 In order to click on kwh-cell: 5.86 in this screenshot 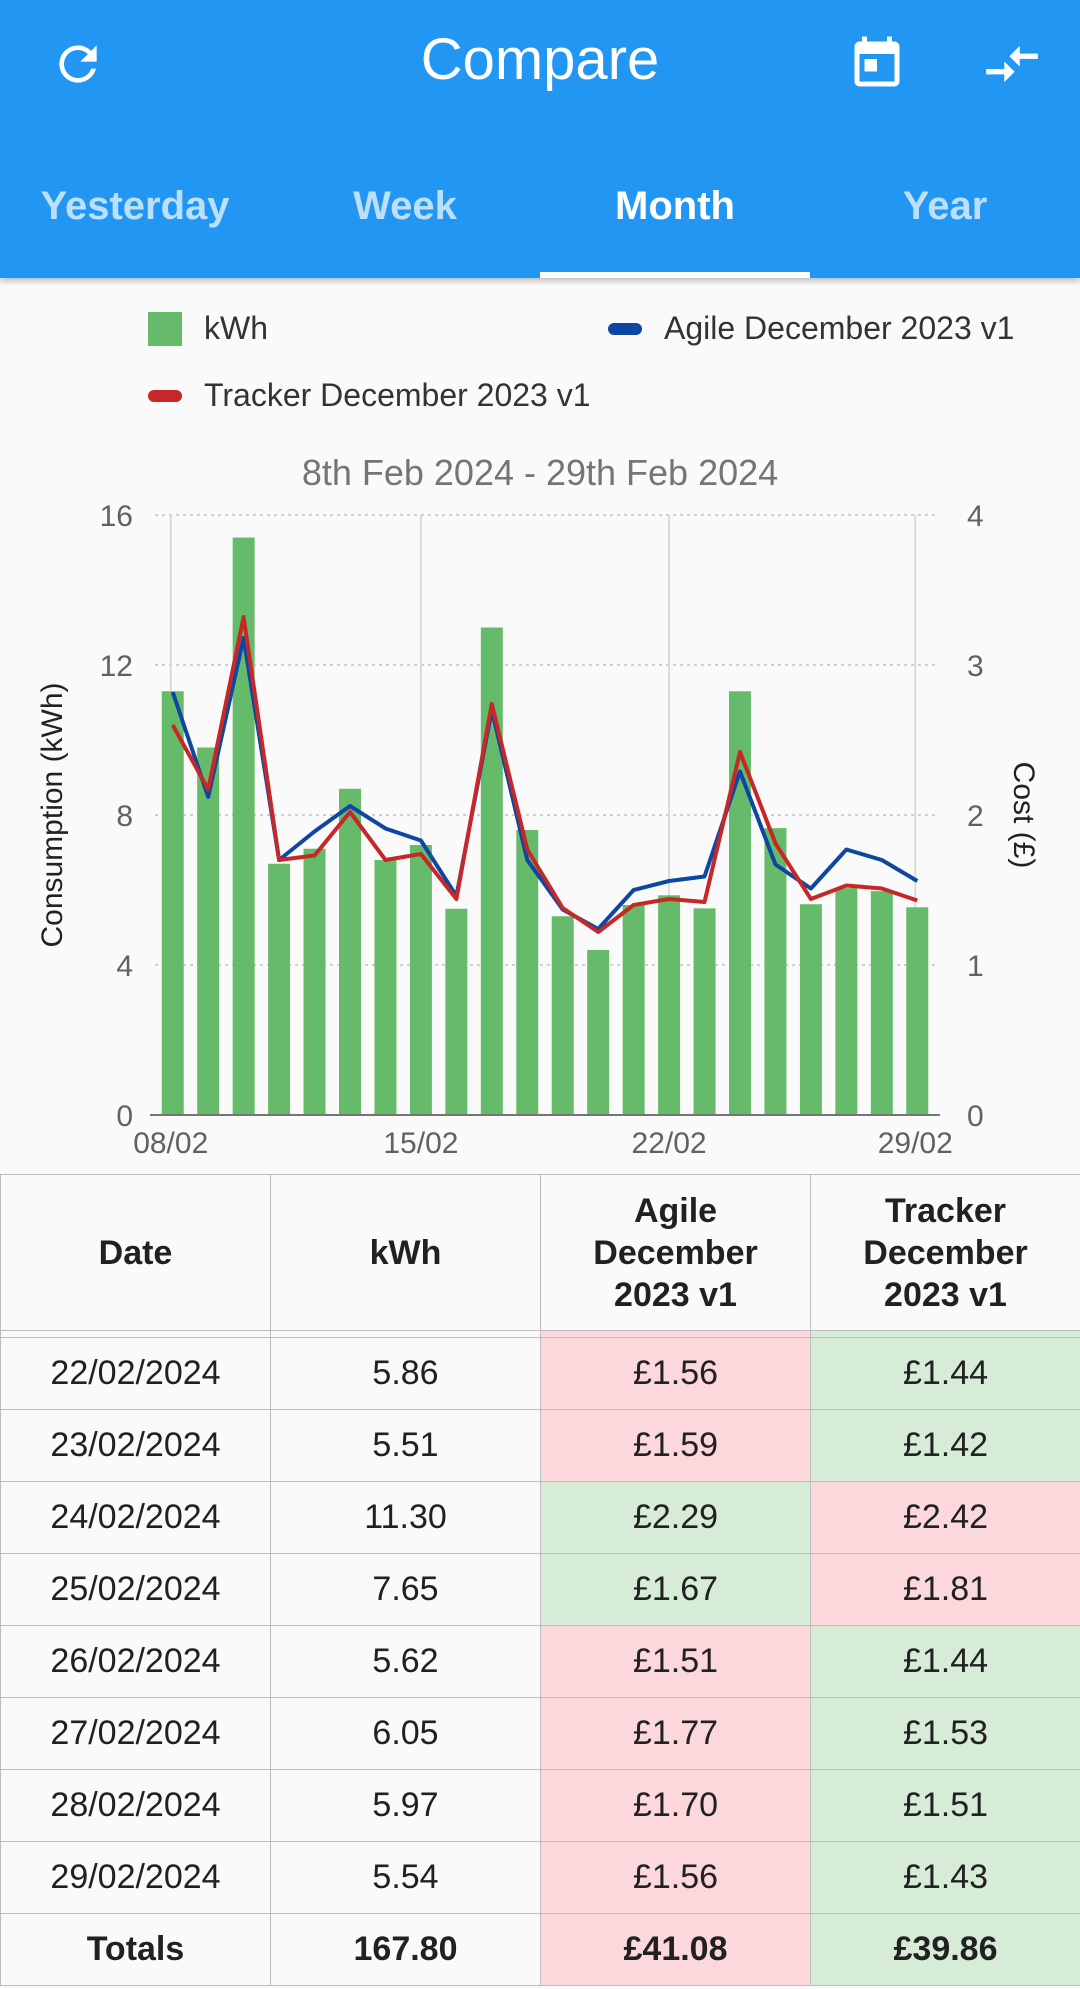, I will do `click(405, 1373)`.